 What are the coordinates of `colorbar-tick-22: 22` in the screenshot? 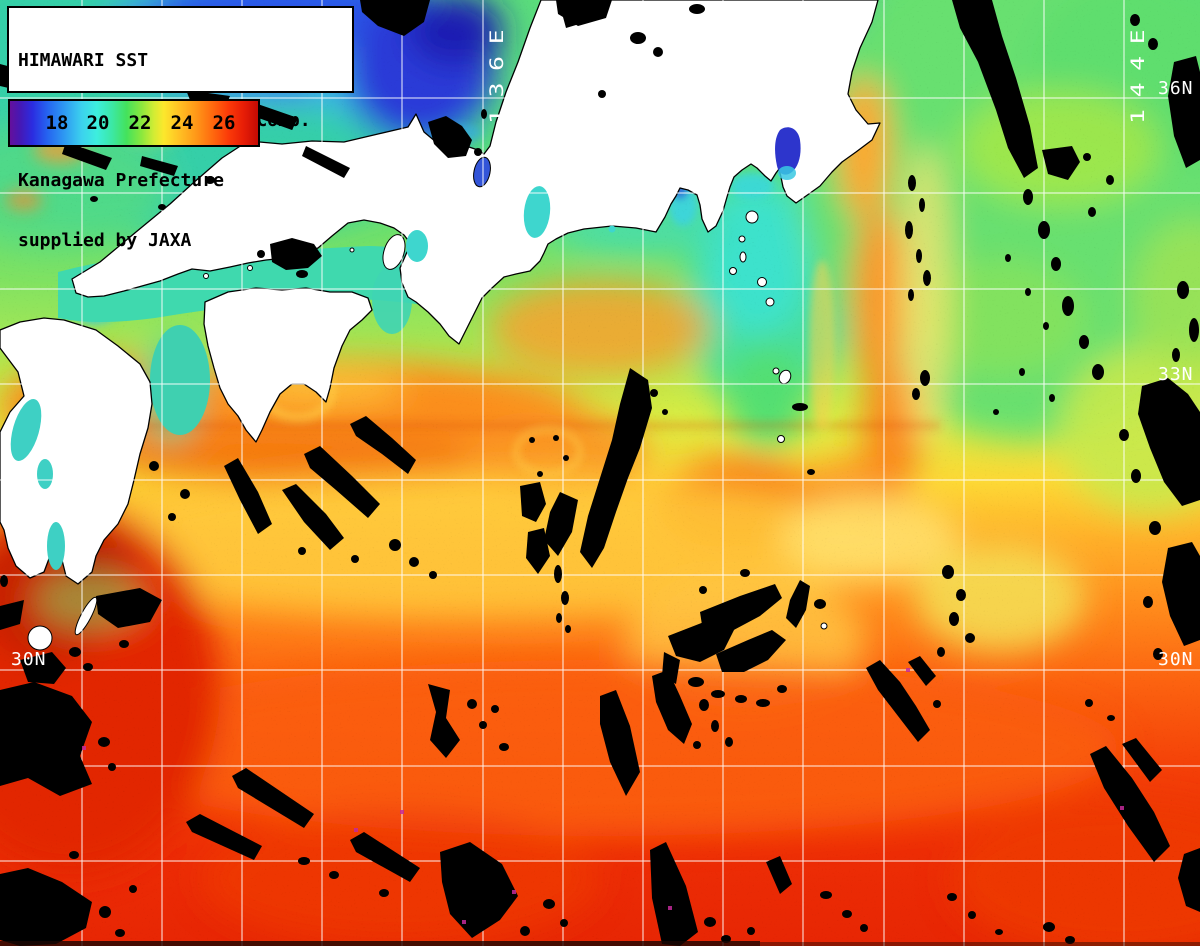 It's located at (140, 123).